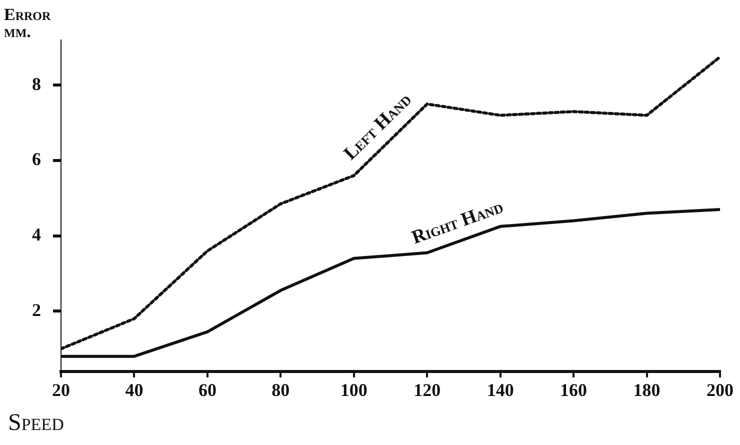 This screenshot has width=740, height=445. I want to click on y-axis-title: Error mm., so click(28, 23).